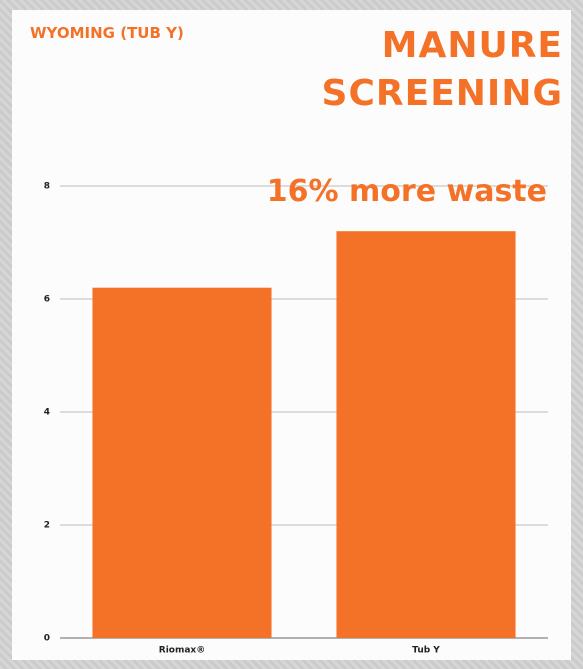 The height and width of the screenshot is (669, 583). Describe the element at coordinates (442, 69) in the screenshot. I see `chart-title: MANURE SCREENING` at that location.